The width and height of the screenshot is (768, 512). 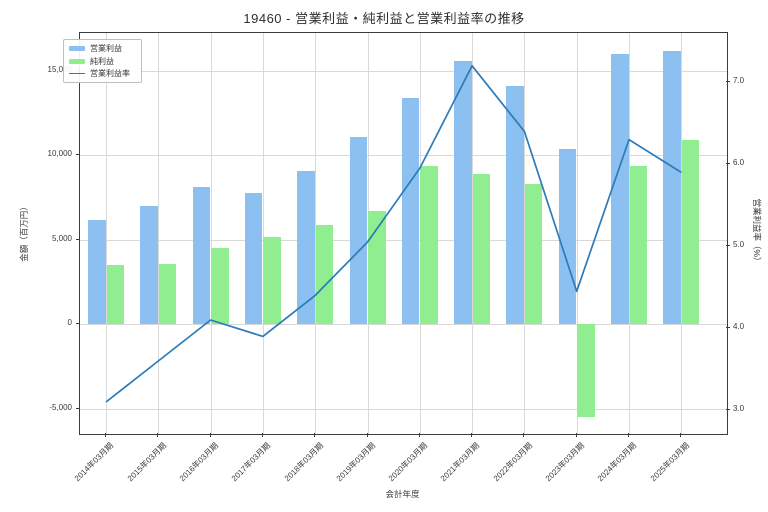 I want to click on x-tick-label: 2025年03月期, so click(x=669, y=462).